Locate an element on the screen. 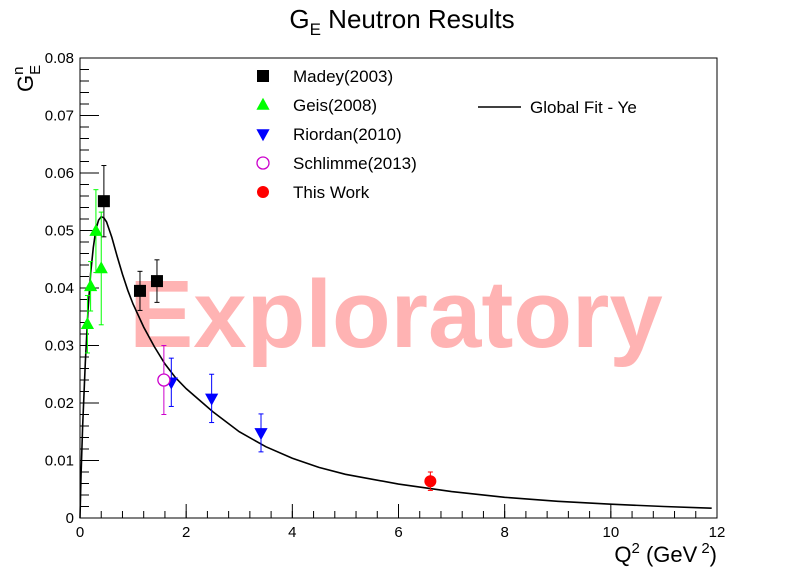  y-tick-label: 0.08 is located at coordinates (59, 58).